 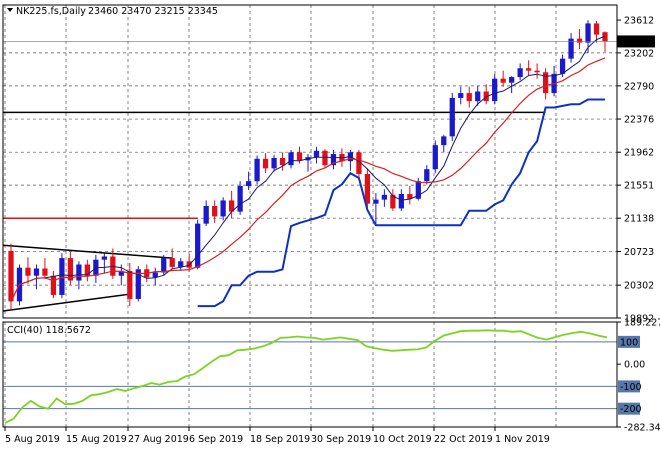 I want to click on price-tick-label: 23612, so click(x=639, y=21).